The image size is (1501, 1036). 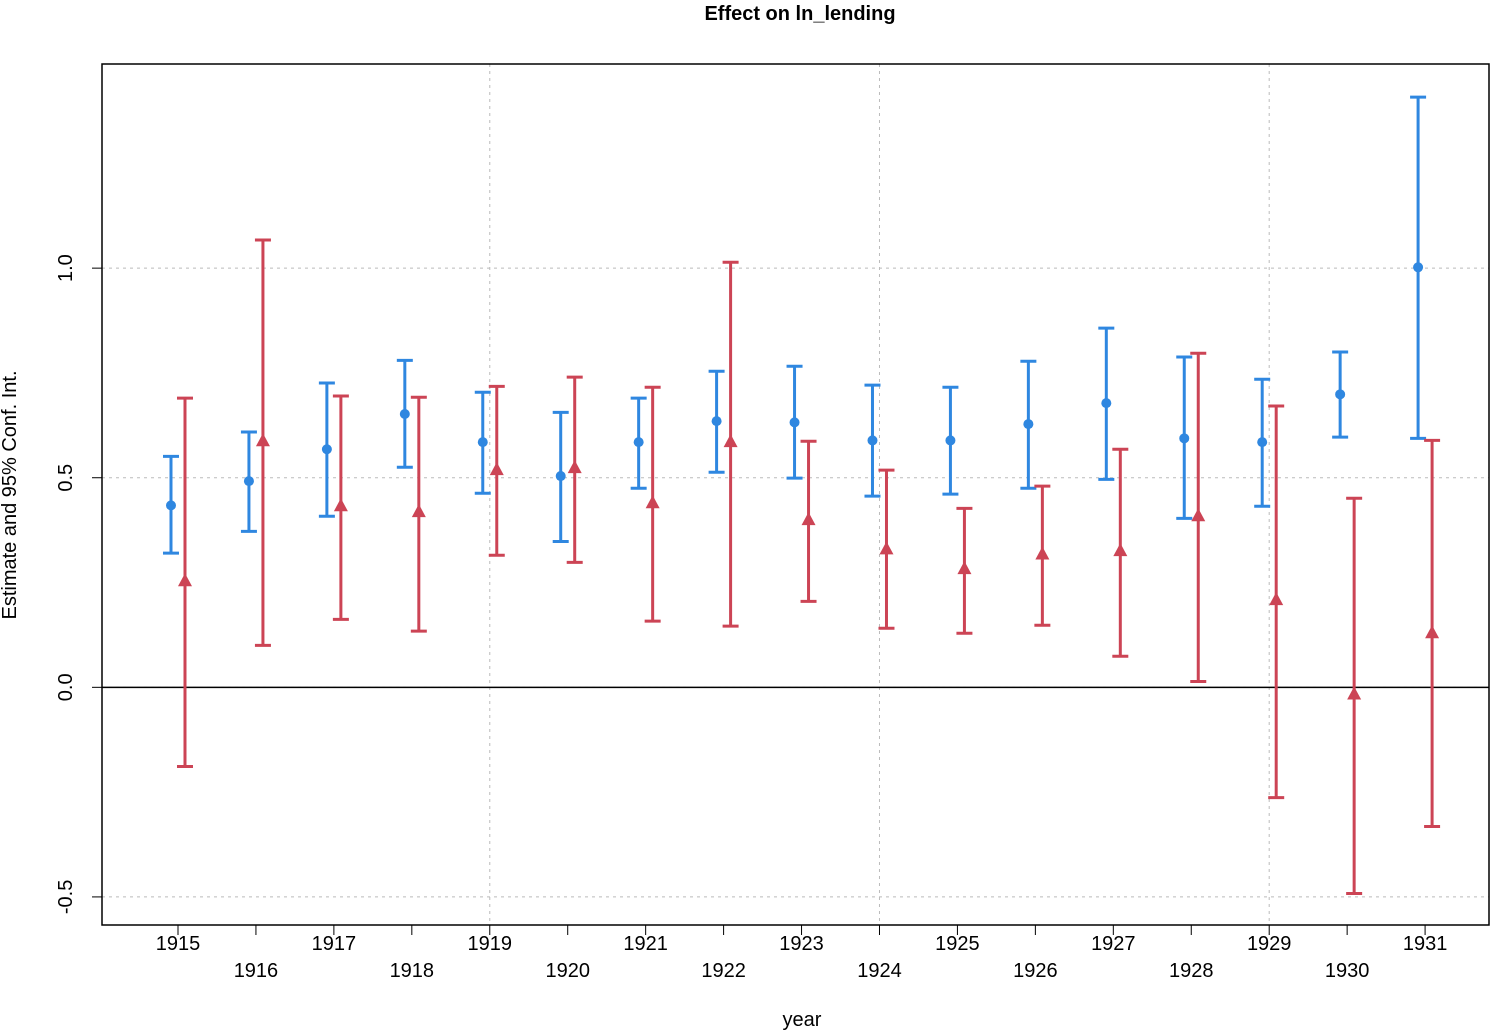 What do you see at coordinates (799, 14) in the screenshot?
I see `chart-title: Effect on ln_lending` at bounding box center [799, 14].